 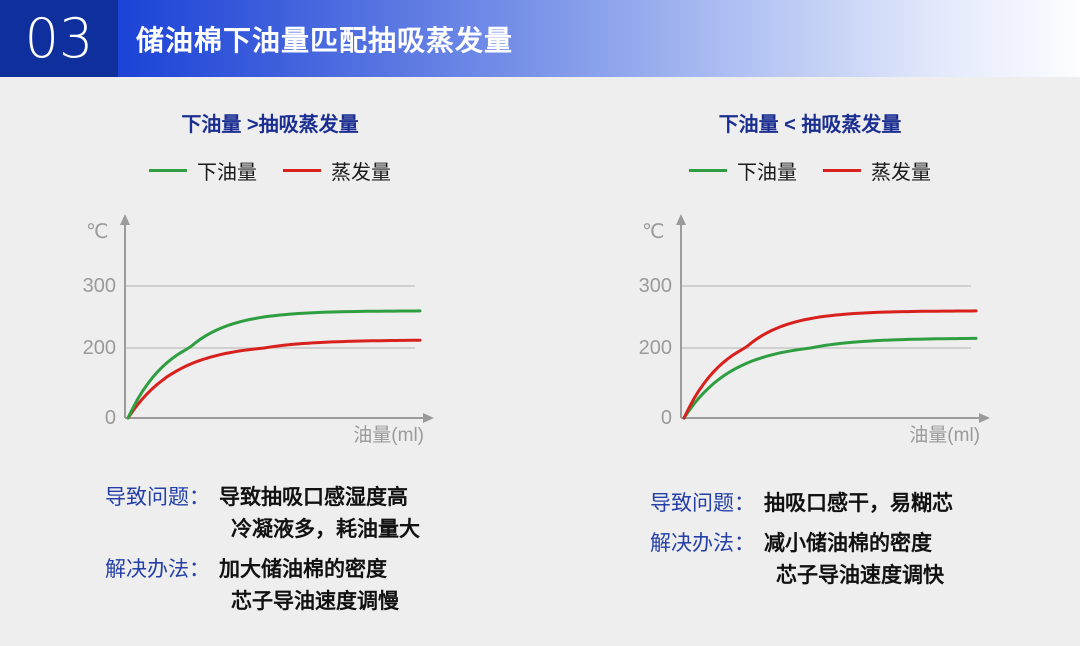 I want to click on problem-text: 抽吸口感干，易糊芯, so click(x=858, y=504).